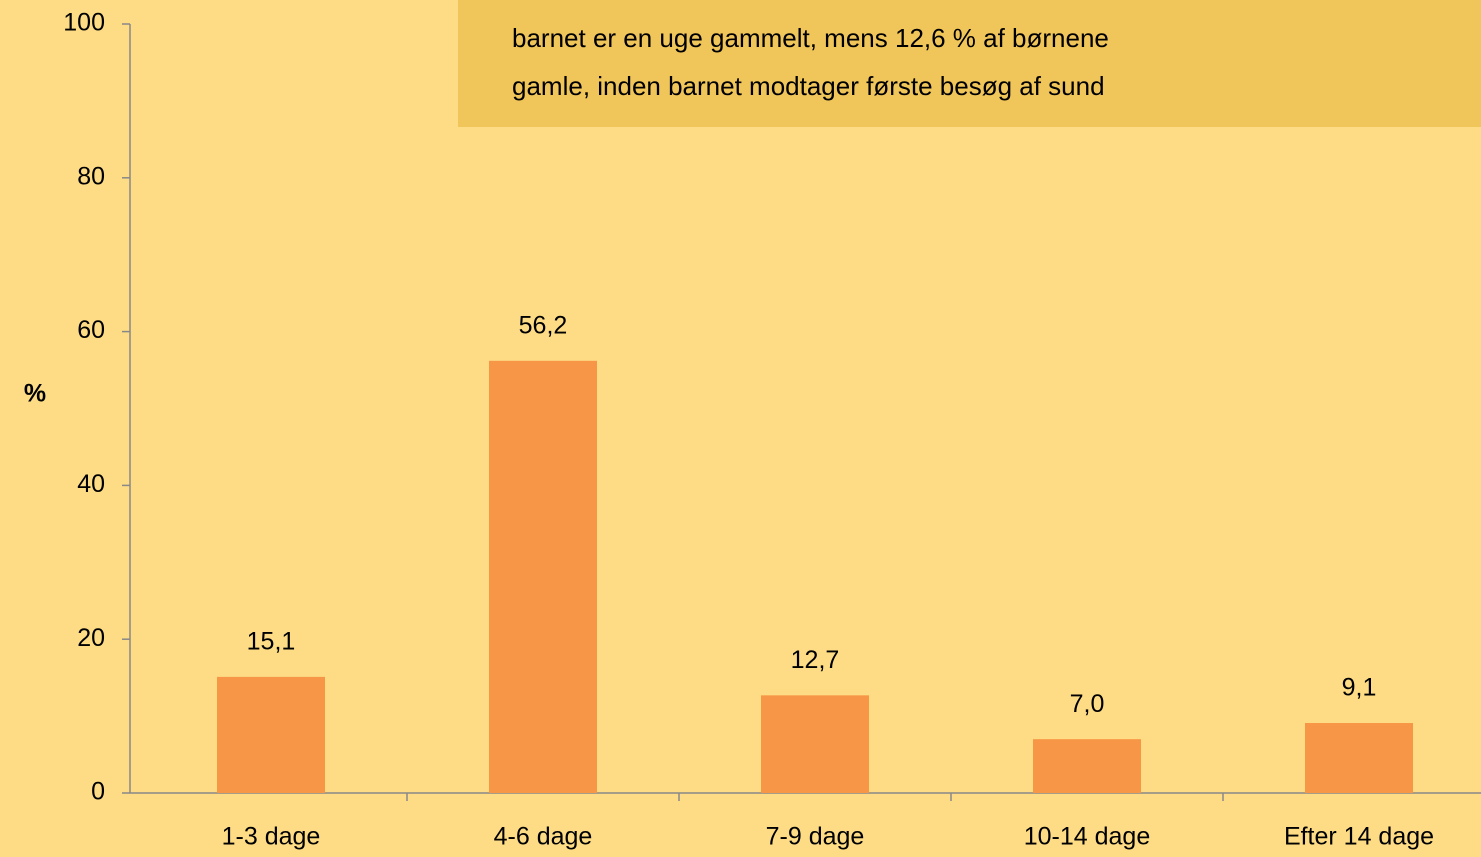 The image size is (1481, 857). Describe the element at coordinates (815, 660) in the screenshot. I see `value-label: 12,7` at that location.